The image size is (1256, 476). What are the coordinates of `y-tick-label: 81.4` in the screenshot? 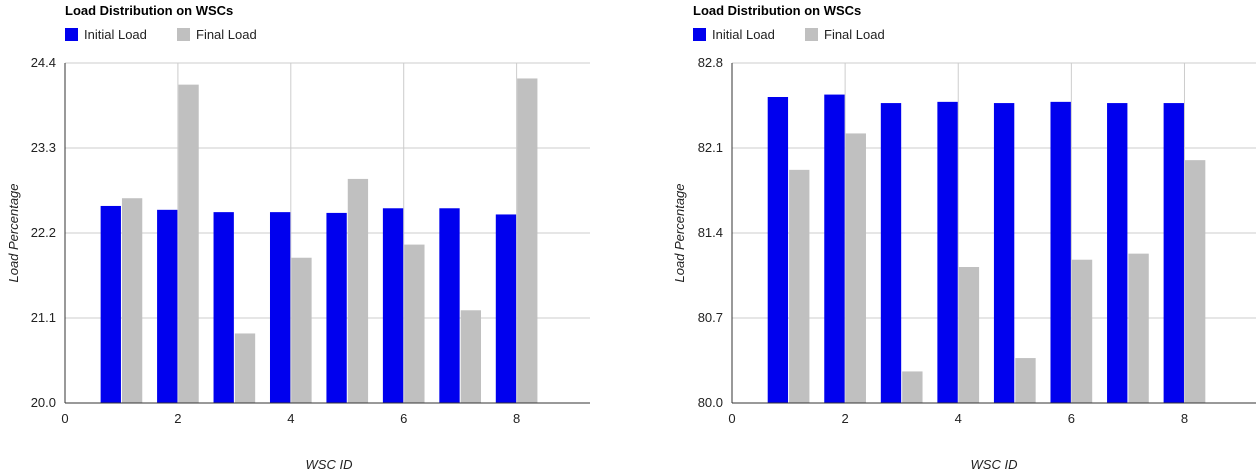 It's located at (710, 232).